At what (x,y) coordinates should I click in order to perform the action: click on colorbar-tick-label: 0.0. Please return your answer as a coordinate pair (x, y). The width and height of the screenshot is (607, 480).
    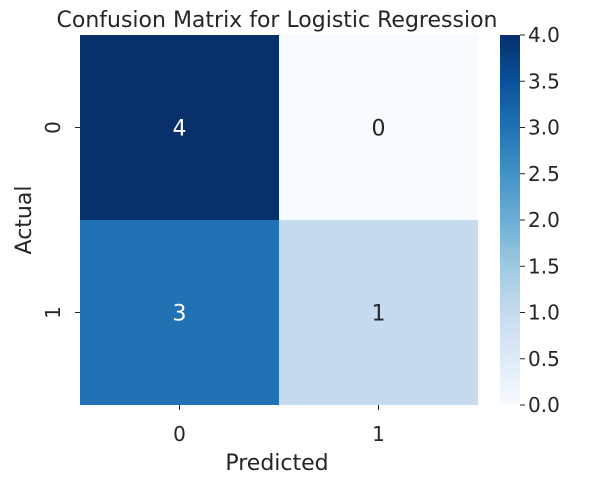
    Looking at the image, I should click on (544, 405).